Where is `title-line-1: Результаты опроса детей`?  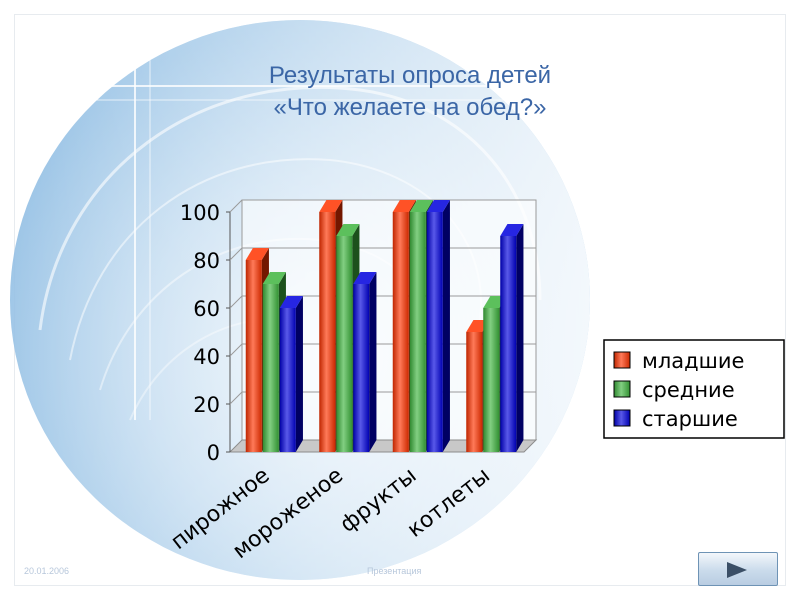 title-line-1: Результаты опроса детей is located at coordinates (410, 75).